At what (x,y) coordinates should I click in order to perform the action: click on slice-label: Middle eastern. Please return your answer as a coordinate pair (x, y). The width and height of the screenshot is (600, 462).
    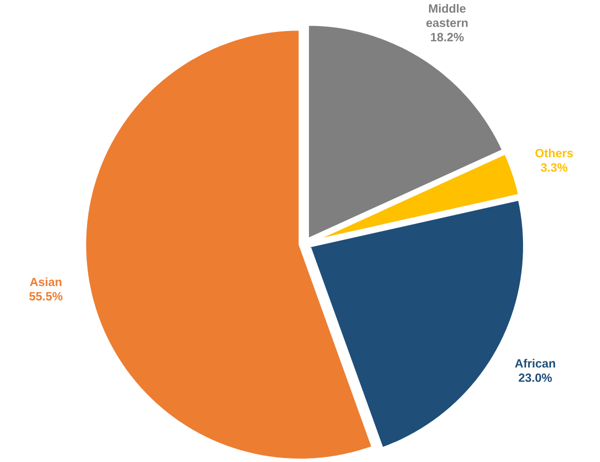
    Looking at the image, I should click on (447, 16).